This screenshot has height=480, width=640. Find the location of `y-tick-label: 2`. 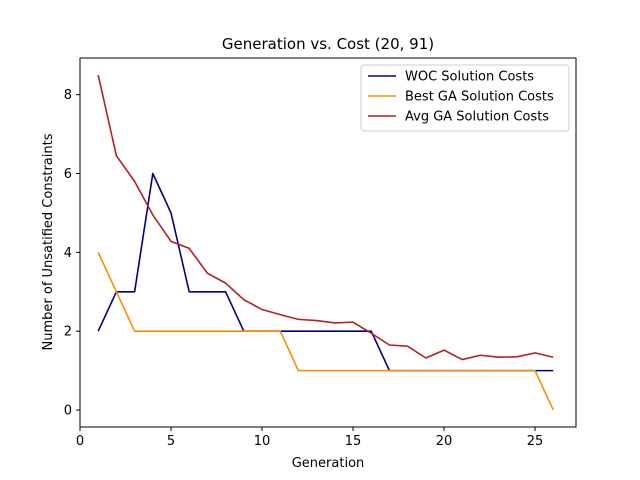

y-tick-label: 2 is located at coordinates (68, 332).